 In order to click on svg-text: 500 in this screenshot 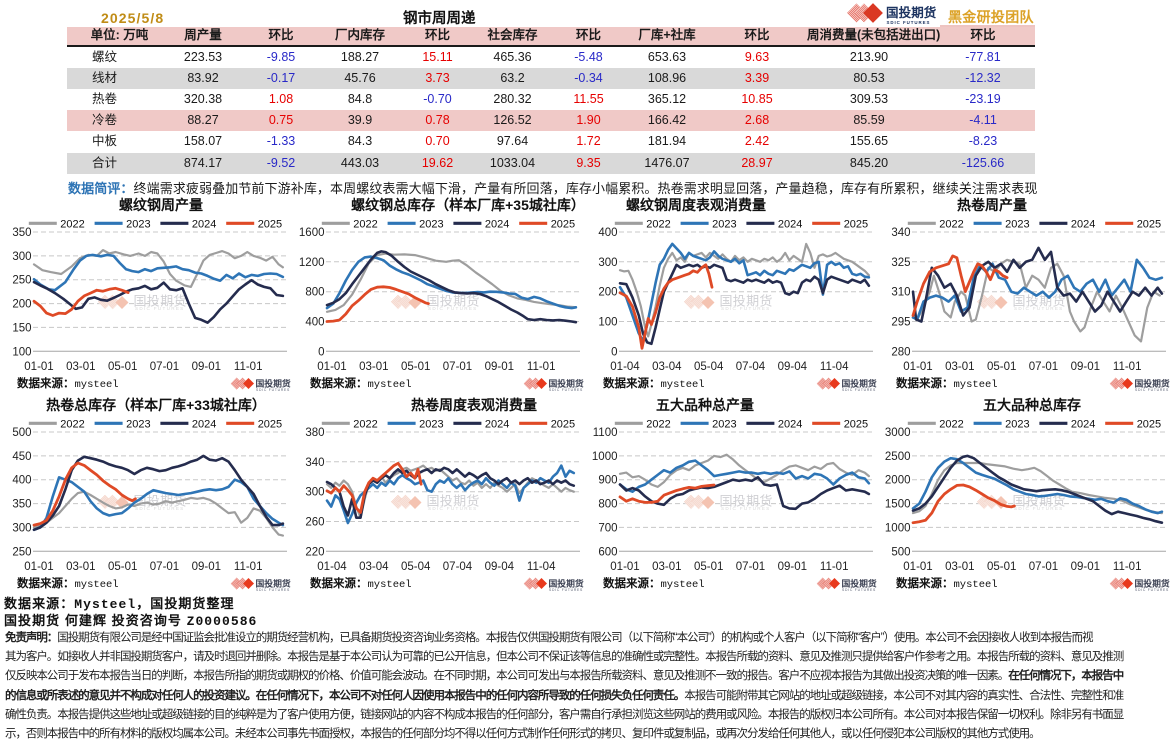, I will do `click(21, 433)`.